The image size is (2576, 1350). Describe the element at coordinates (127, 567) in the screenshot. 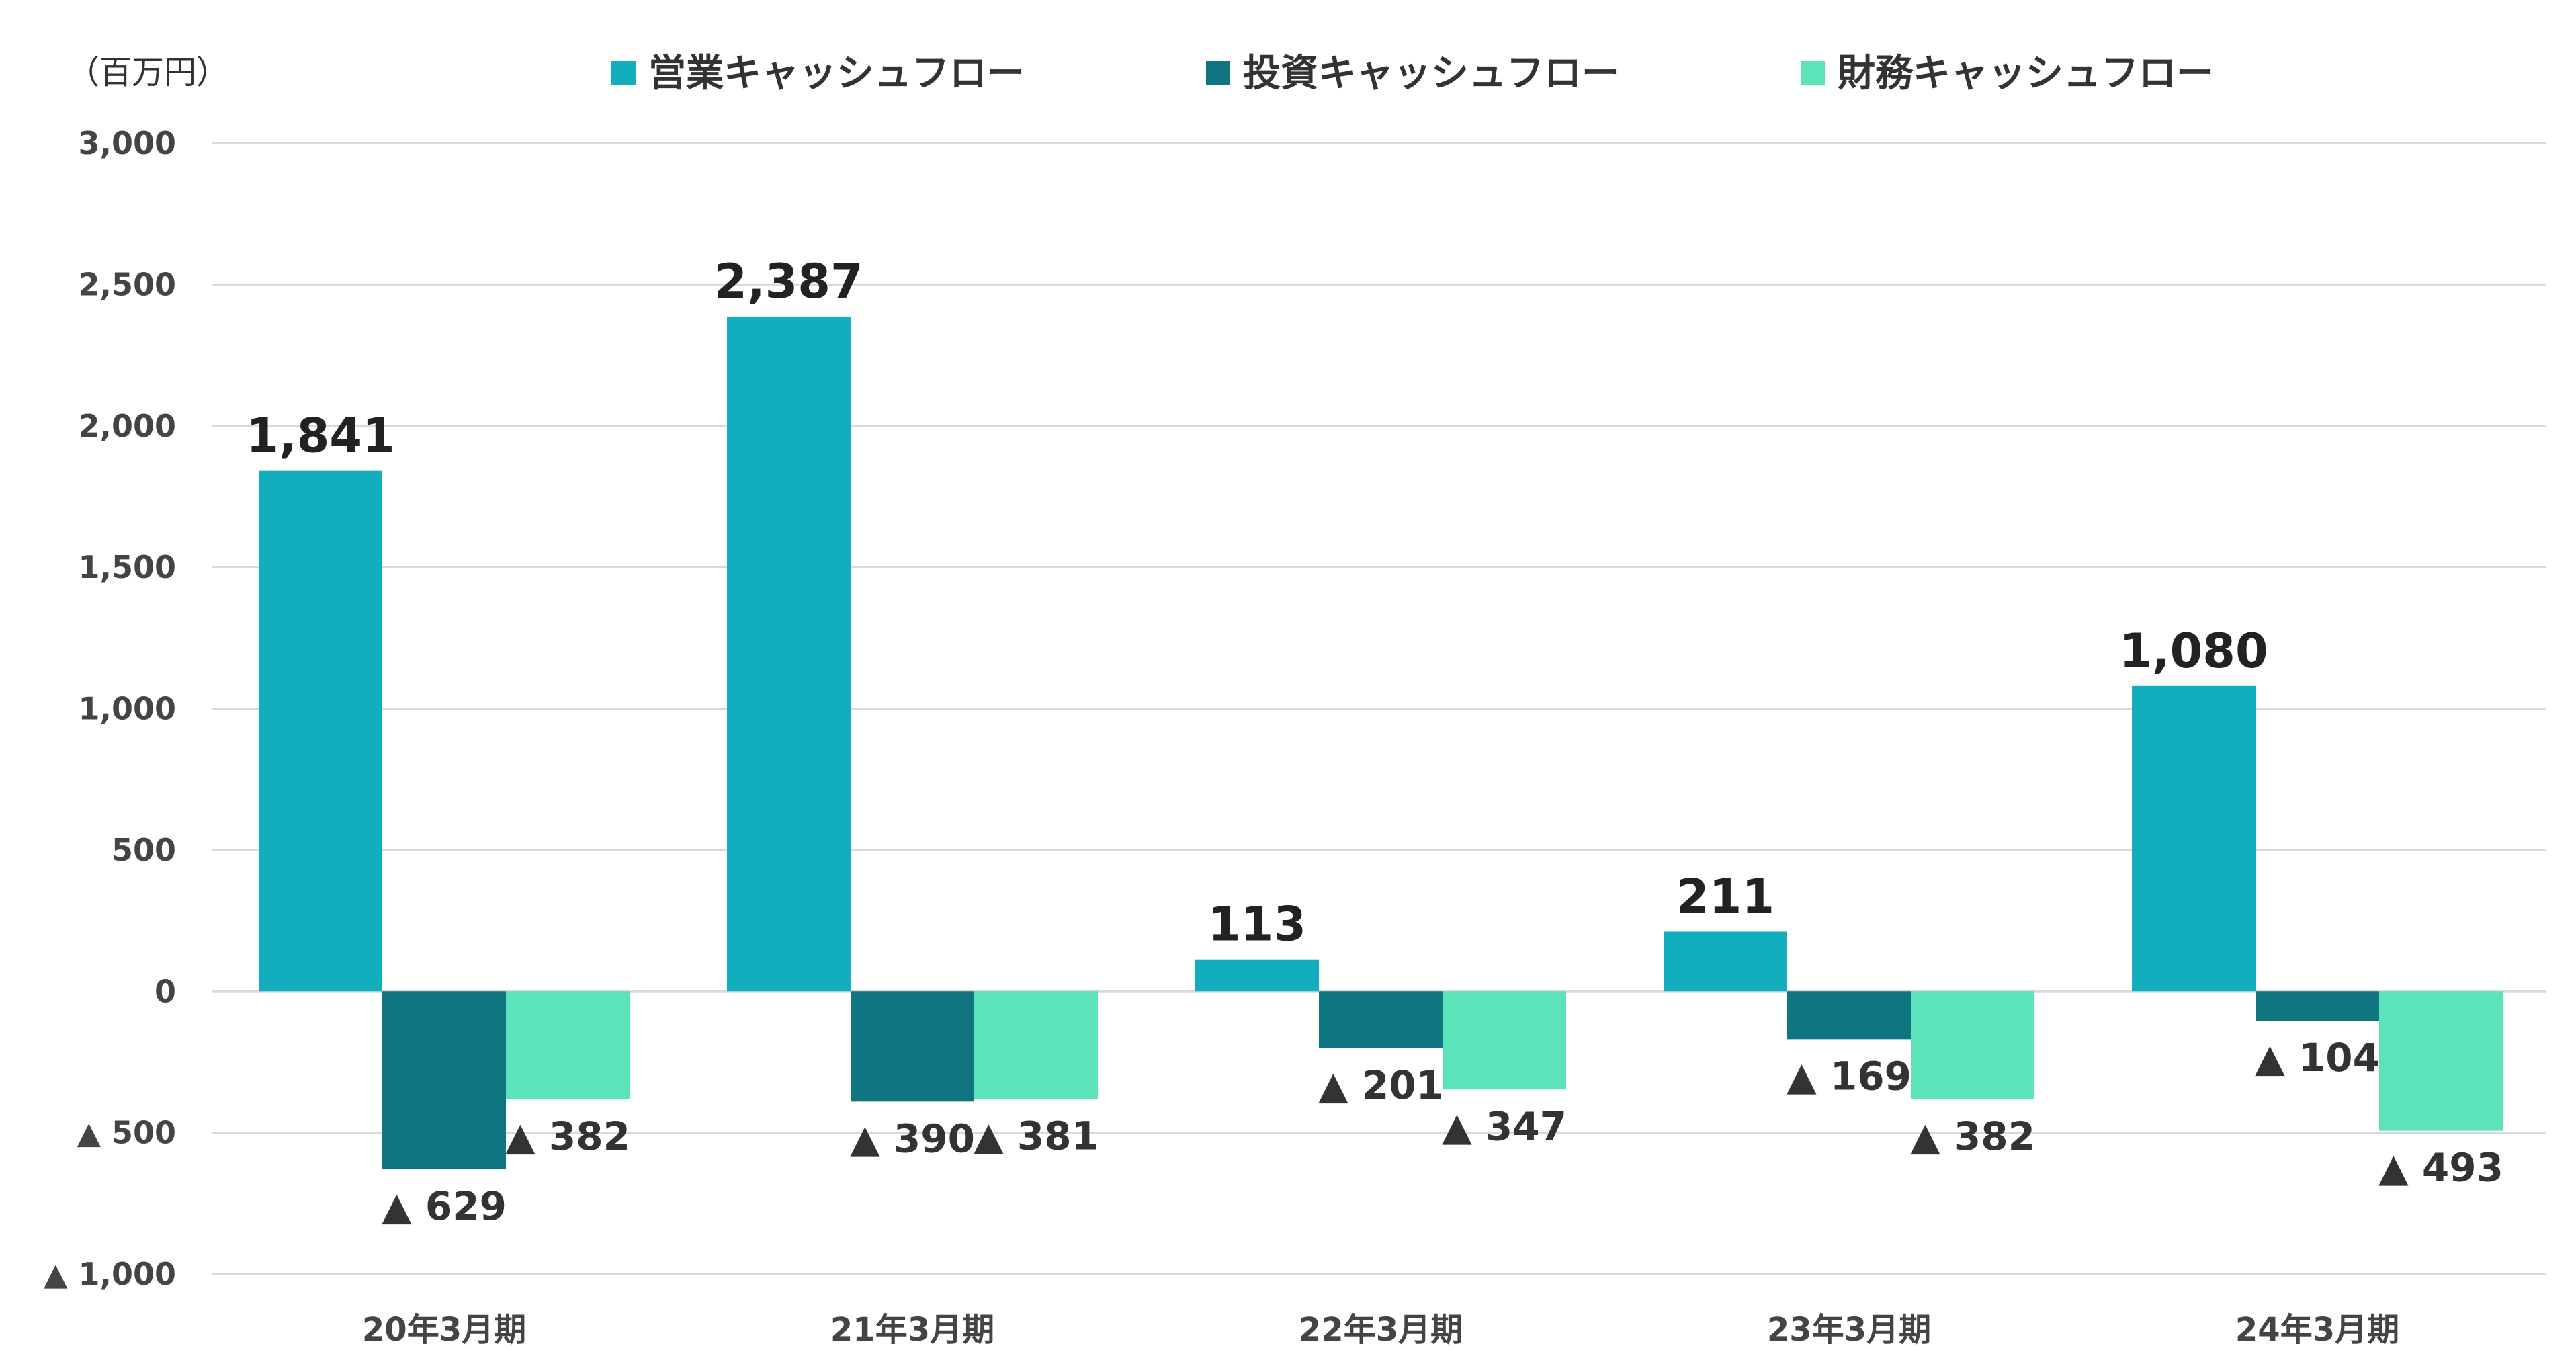

I see `y-tick-label: 1,500` at that location.